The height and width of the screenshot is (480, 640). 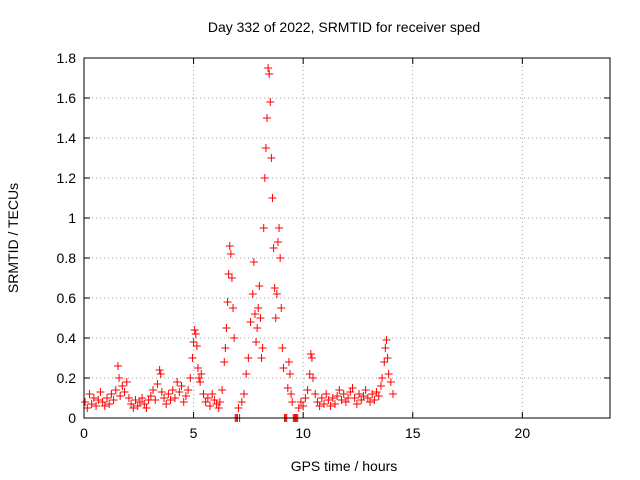 What do you see at coordinates (413, 433) in the screenshot?
I see `x-tick-label: 15` at bounding box center [413, 433].